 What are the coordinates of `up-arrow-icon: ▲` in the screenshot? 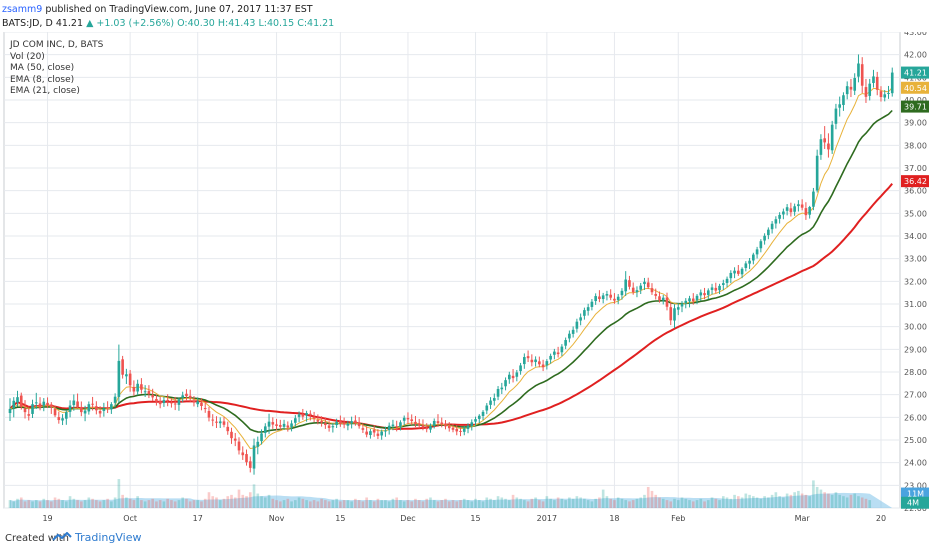 It's located at (90, 23).